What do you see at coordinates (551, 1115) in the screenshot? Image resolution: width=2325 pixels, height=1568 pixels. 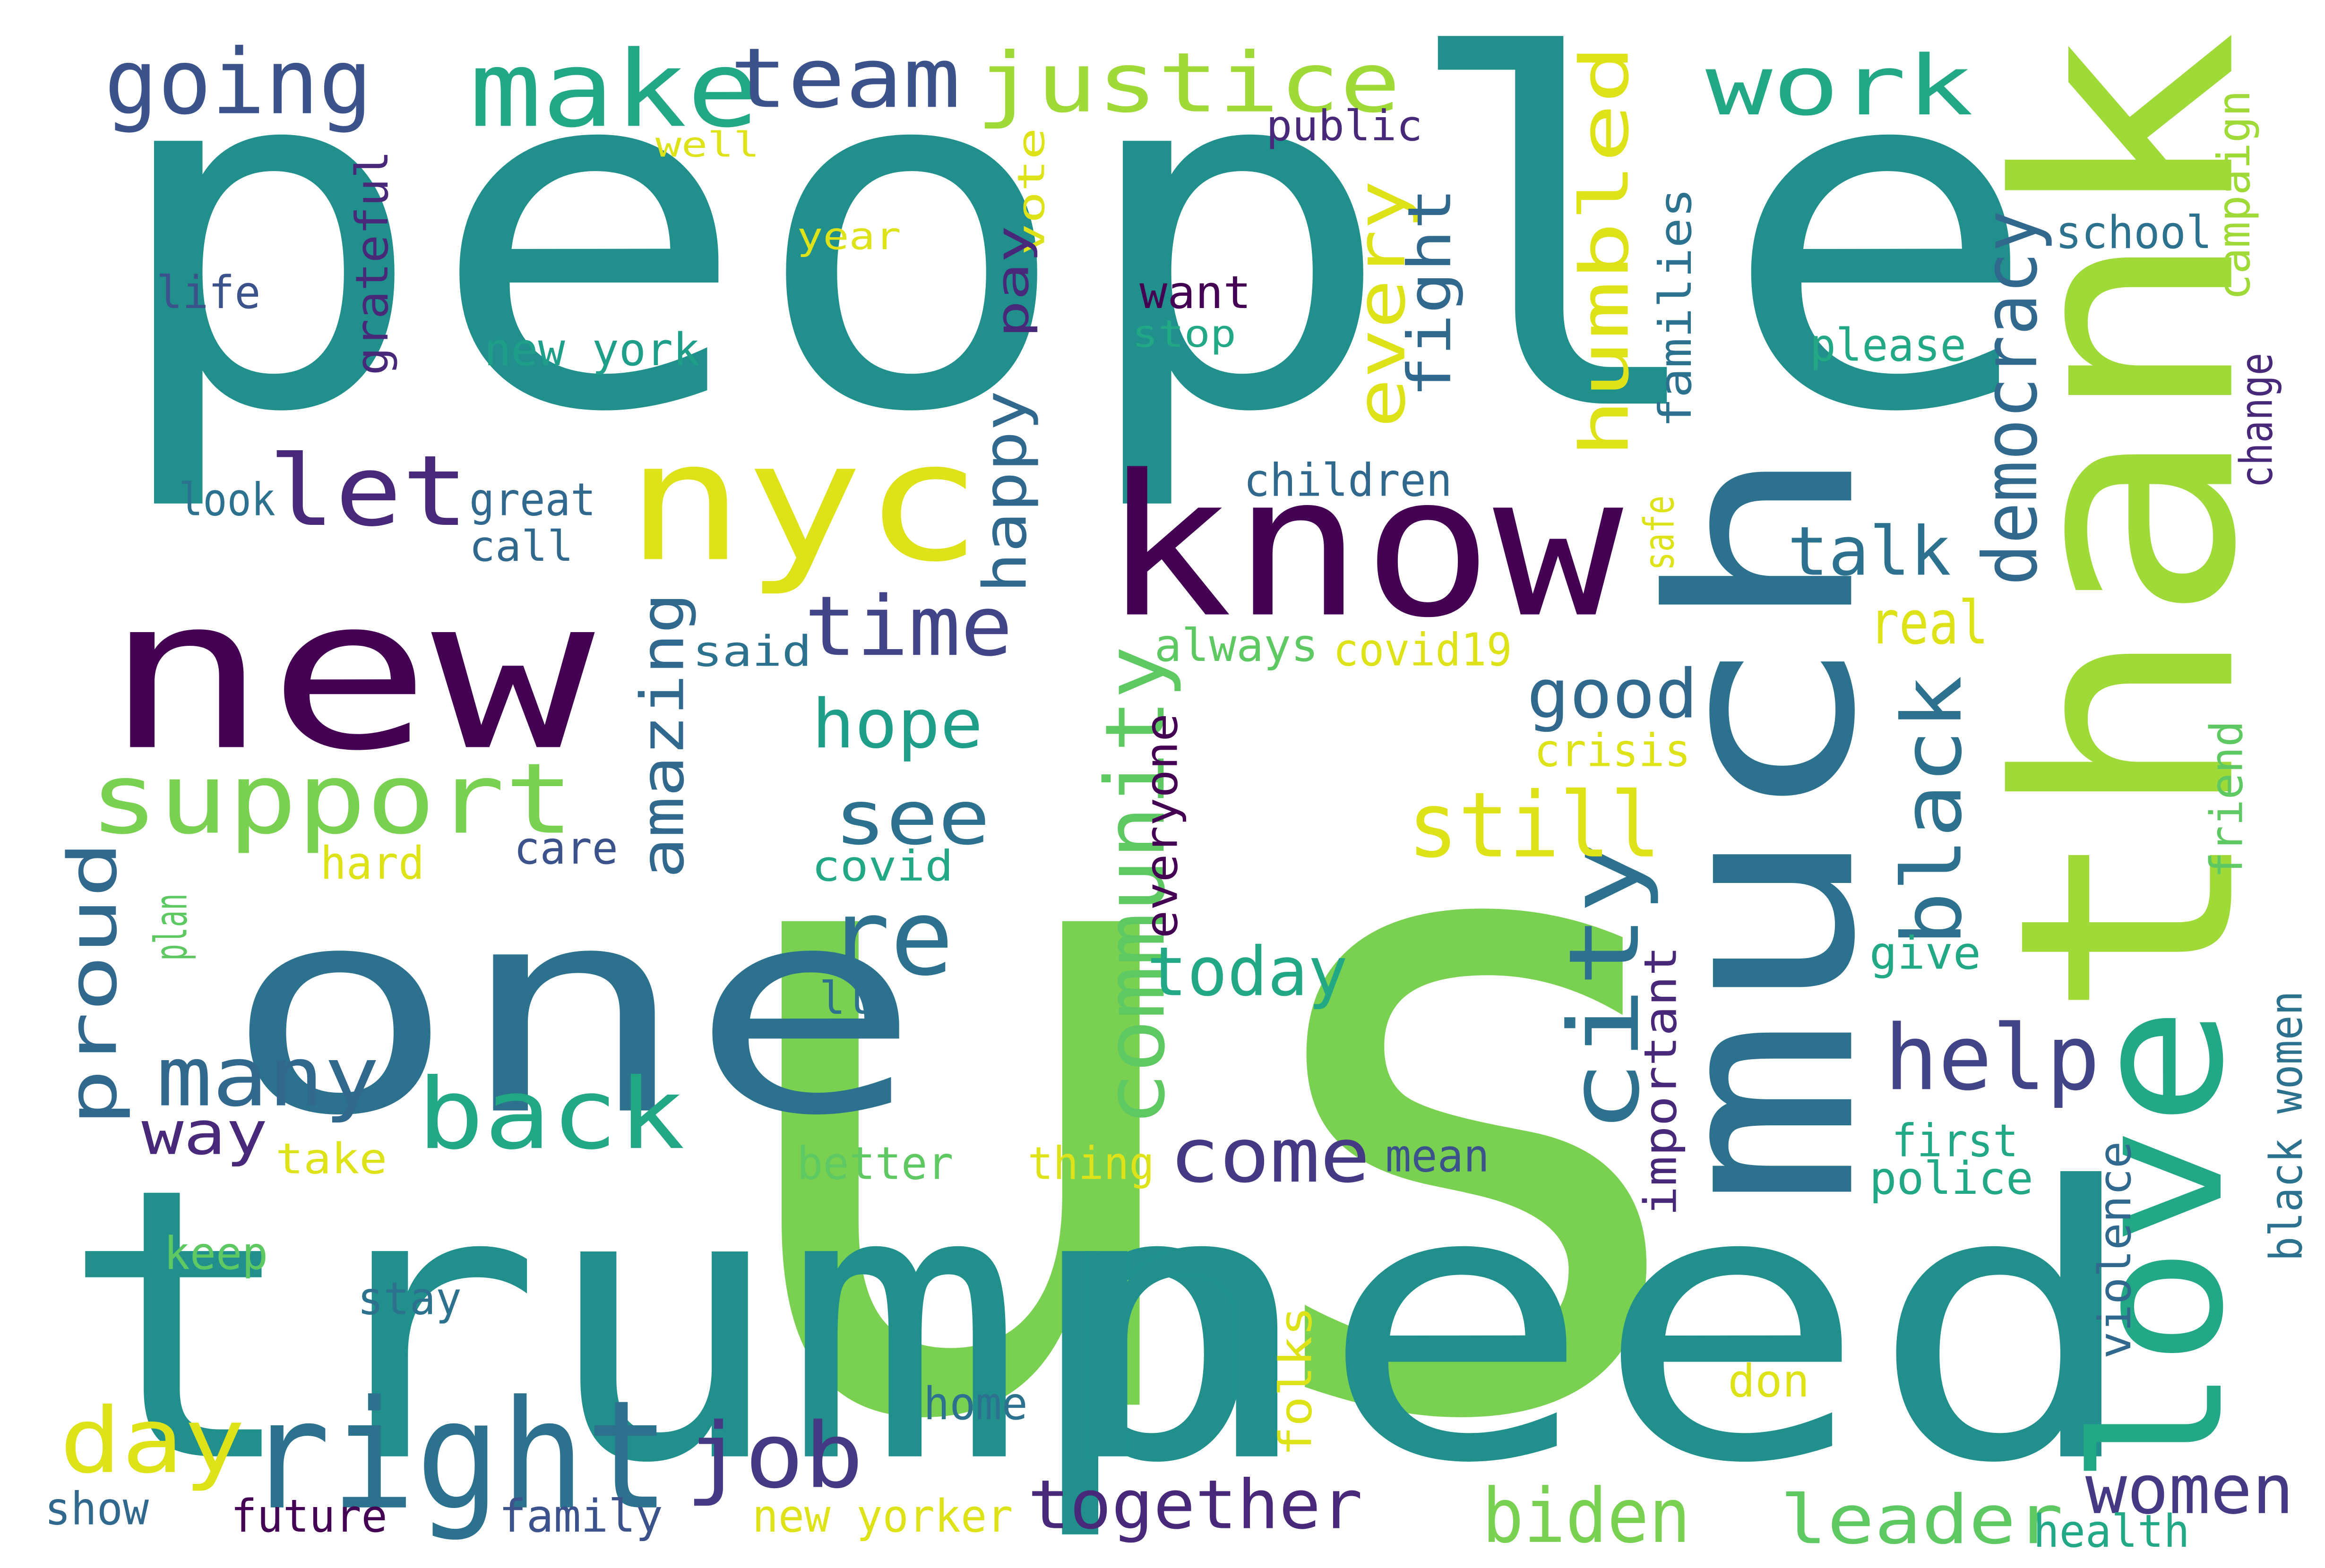 I see `word-back: back` at bounding box center [551, 1115].